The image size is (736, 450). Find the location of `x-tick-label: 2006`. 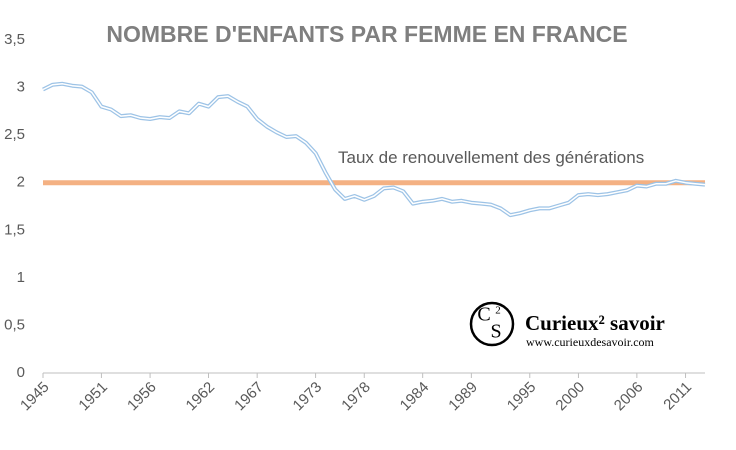

x-tick-label: 2006 is located at coordinates (629, 397).